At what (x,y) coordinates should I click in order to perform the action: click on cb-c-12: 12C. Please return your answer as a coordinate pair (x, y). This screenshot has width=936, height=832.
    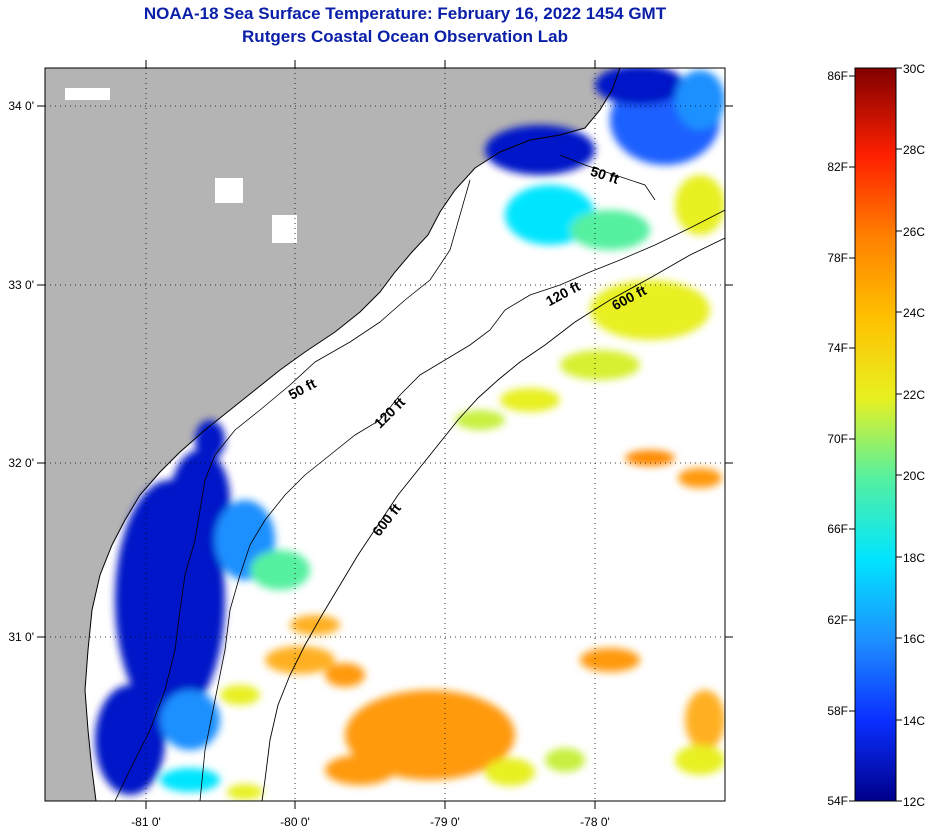
    Looking at the image, I should click on (914, 802).